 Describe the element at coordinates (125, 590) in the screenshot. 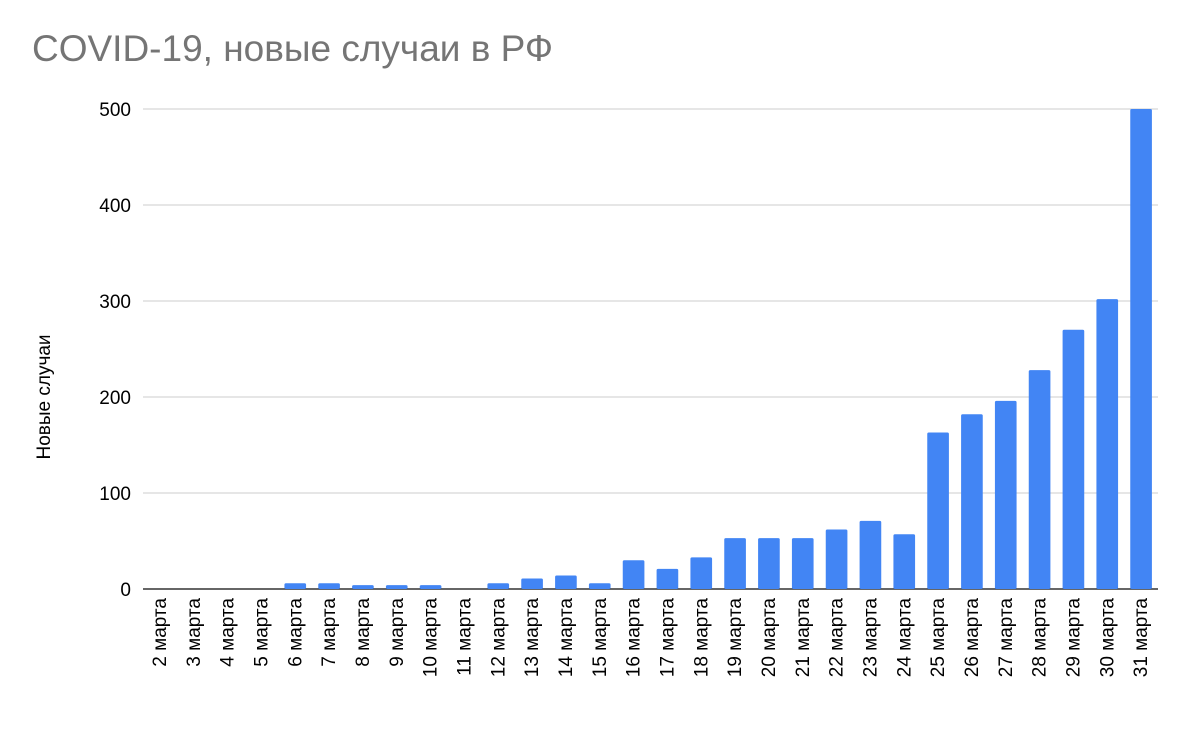

I see `y-tick-label: 0` at that location.